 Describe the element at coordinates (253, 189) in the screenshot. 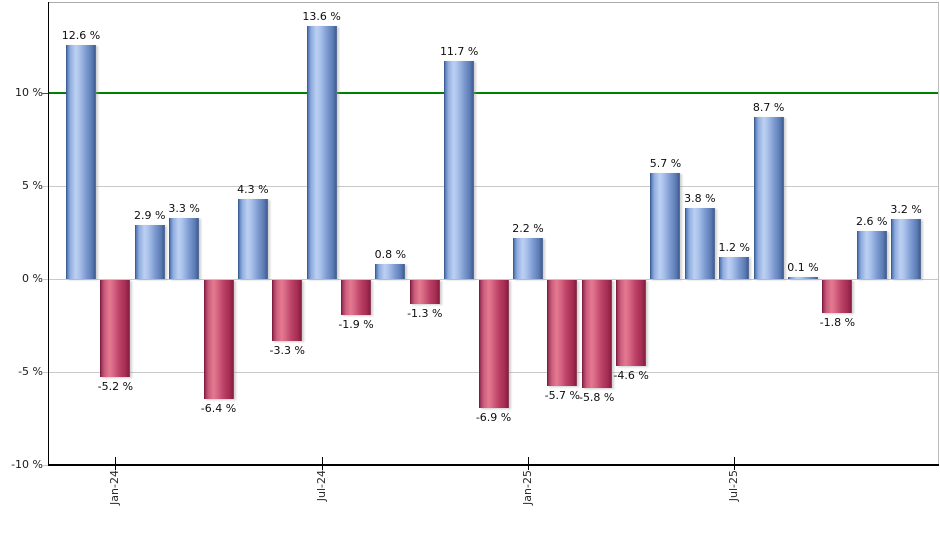

I see `bar-value-label: 4.3 %` at that location.